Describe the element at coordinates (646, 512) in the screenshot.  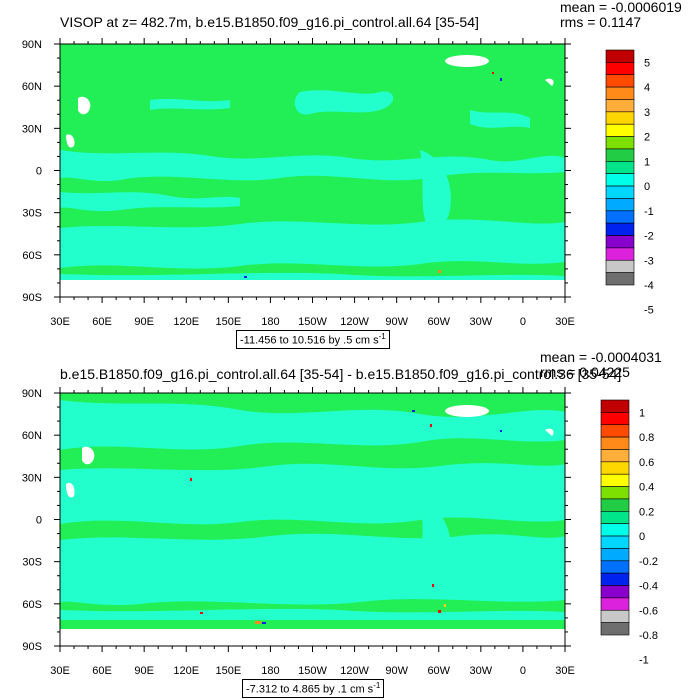
I see `panel-2-colorbar-label: 0.2` at that location.